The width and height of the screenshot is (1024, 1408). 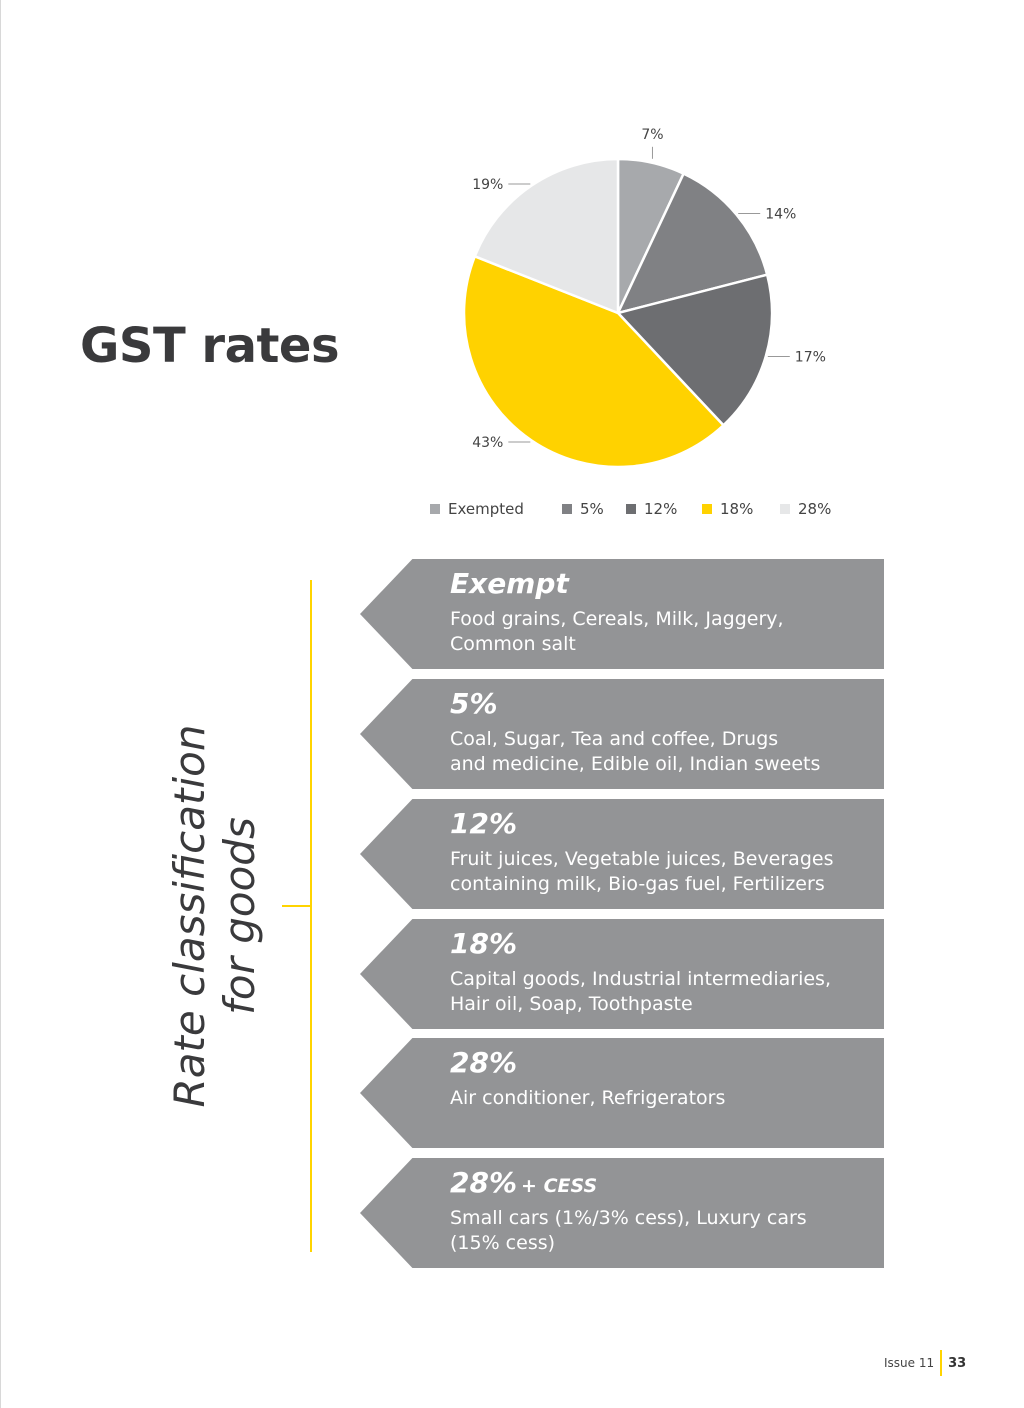 I want to click on rate-description: Air conditioner, Refrigerators, so click(x=660, y=1098).